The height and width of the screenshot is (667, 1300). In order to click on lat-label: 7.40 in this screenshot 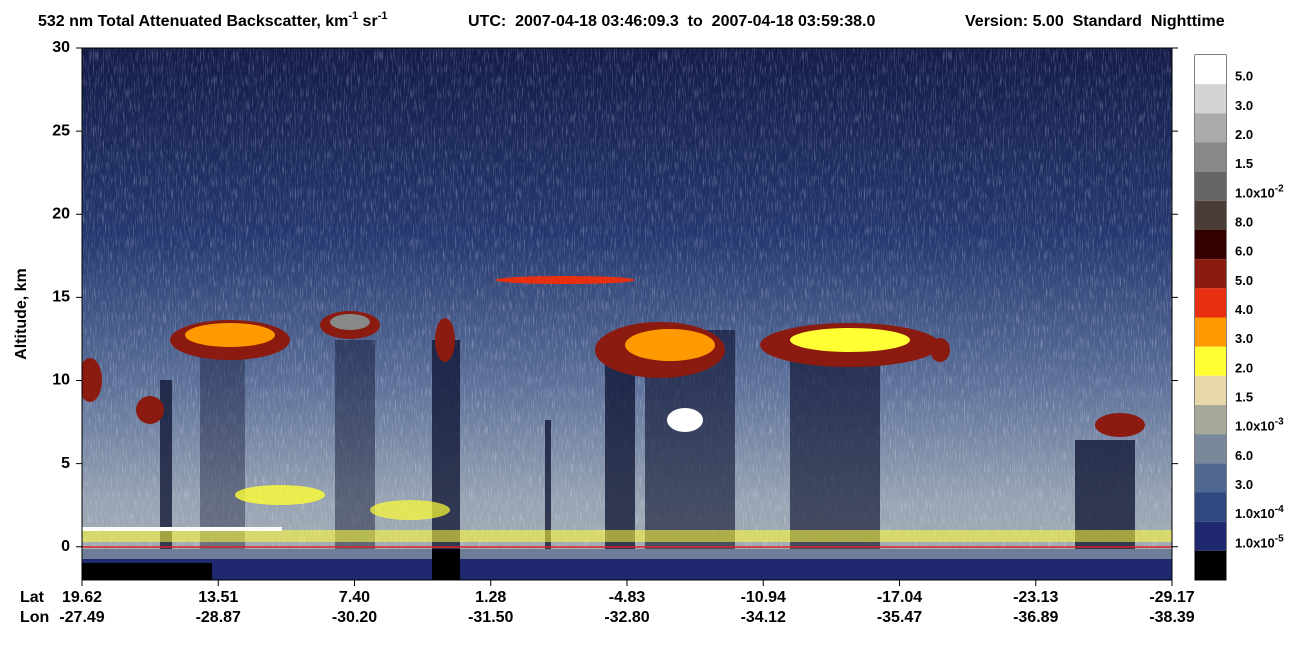, I will do `click(354, 597)`.